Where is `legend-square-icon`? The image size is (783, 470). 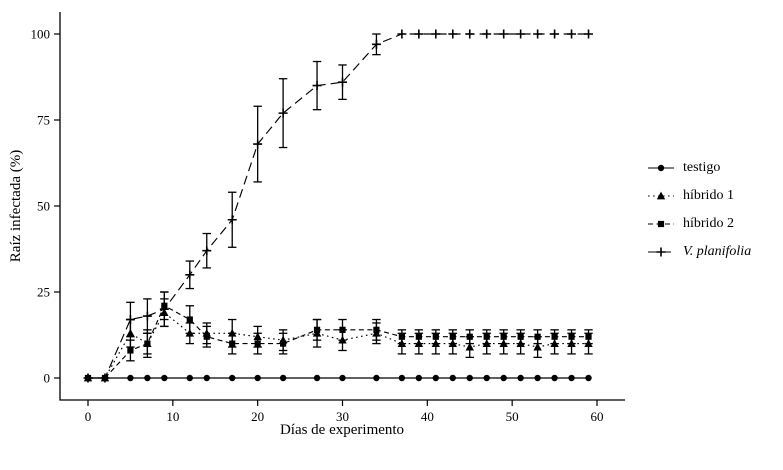 legend-square-icon is located at coordinates (661, 224).